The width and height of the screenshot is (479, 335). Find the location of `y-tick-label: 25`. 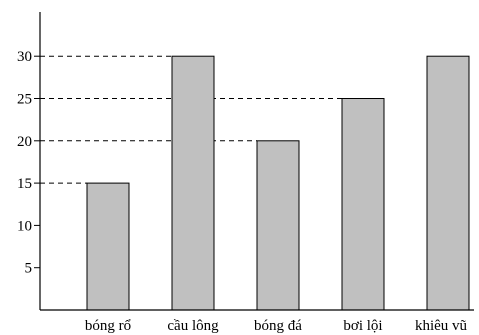

y-tick-label: 25 is located at coordinates (24, 100).